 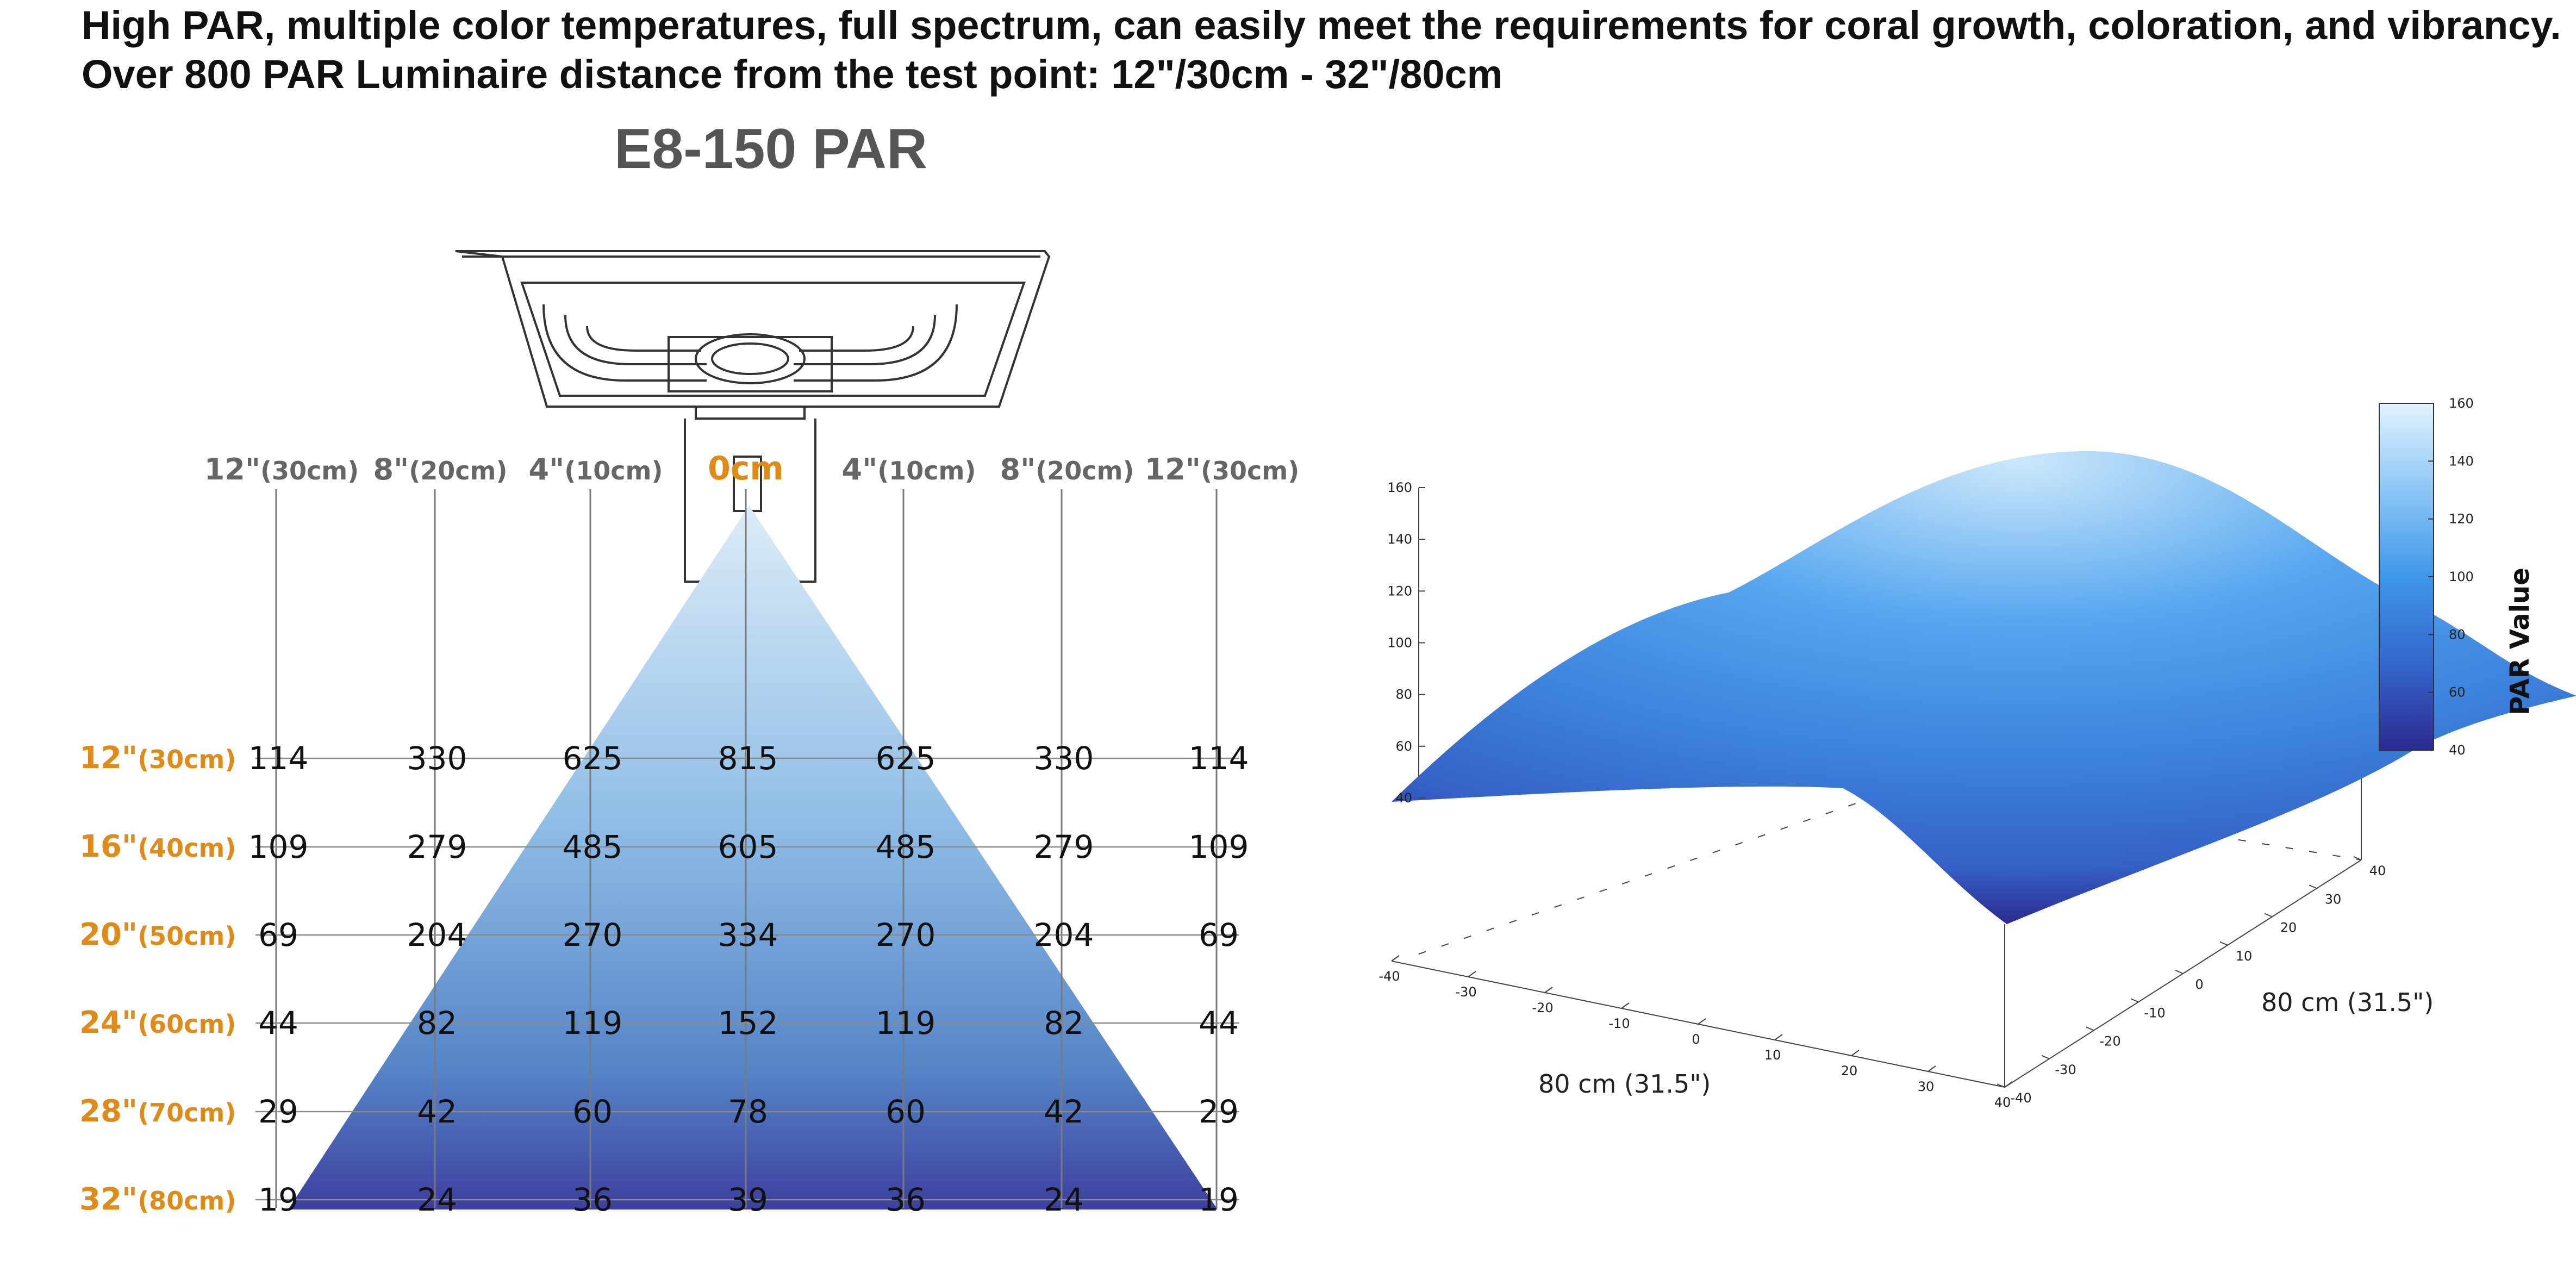 I want to click on par-value-cell: 82, so click(x=1064, y=1023).